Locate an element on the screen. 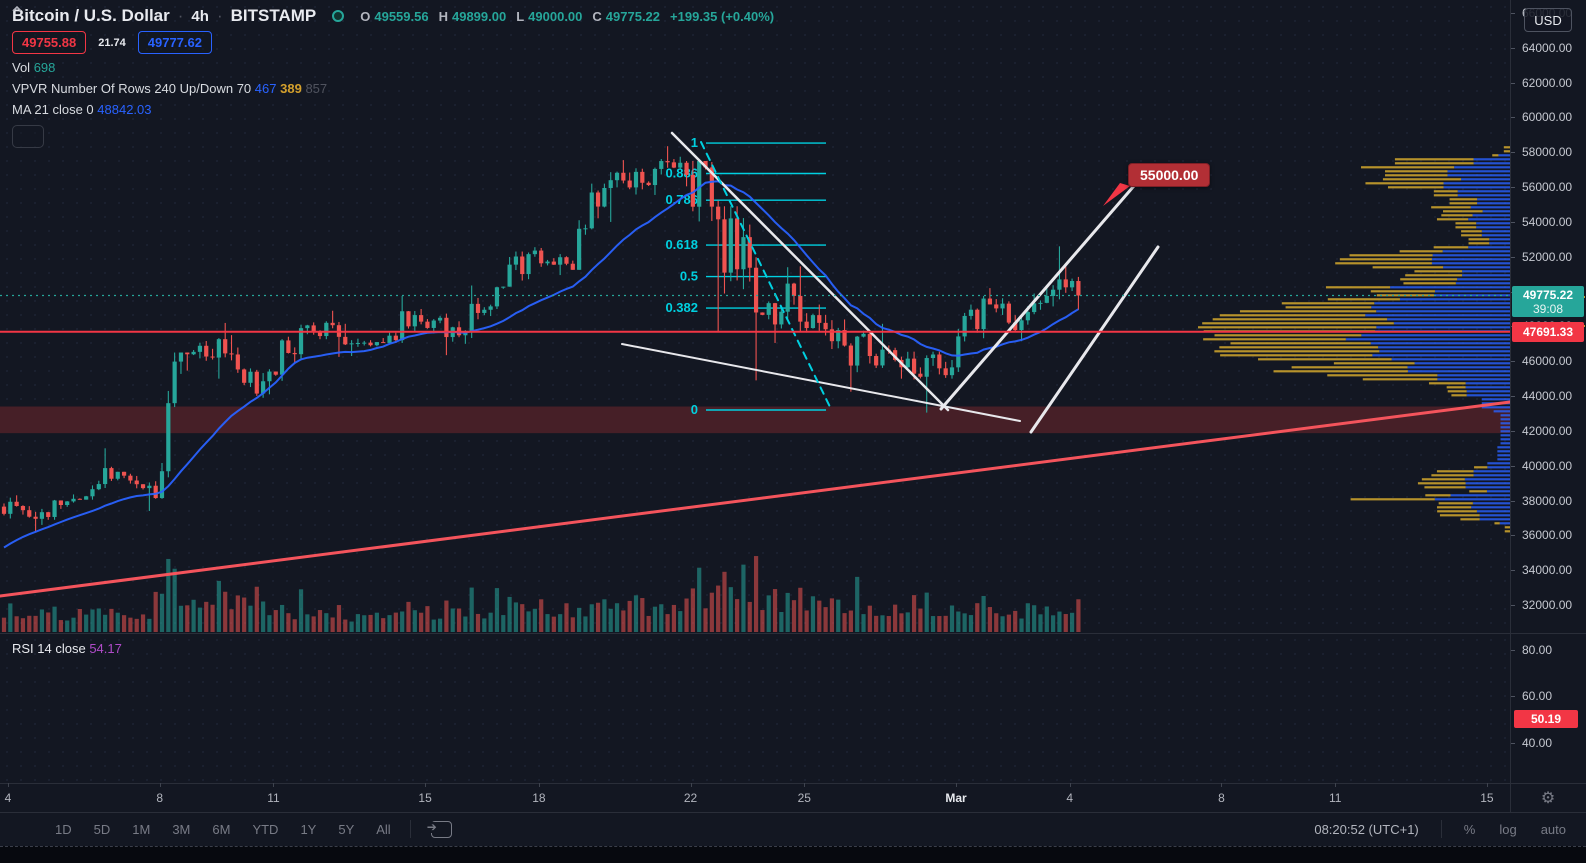 Image resolution: width=1586 pixels, height=863 pixels. time-tick: 4 is located at coordinates (8, 798).